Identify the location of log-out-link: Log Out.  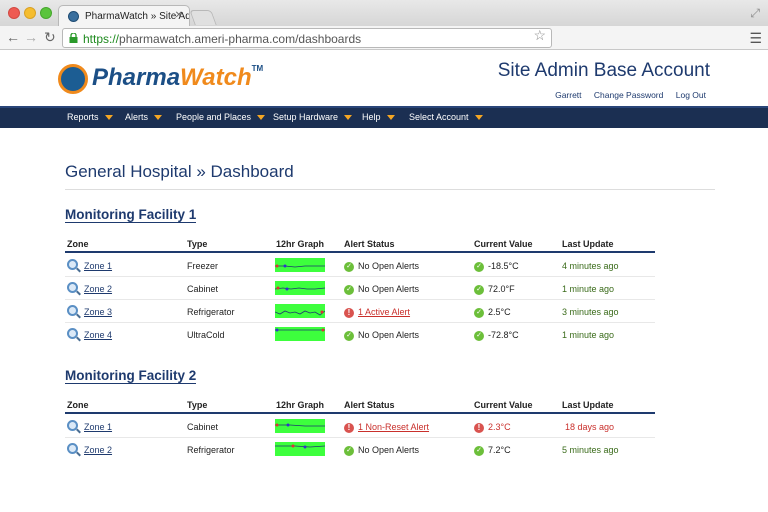
(690, 95).